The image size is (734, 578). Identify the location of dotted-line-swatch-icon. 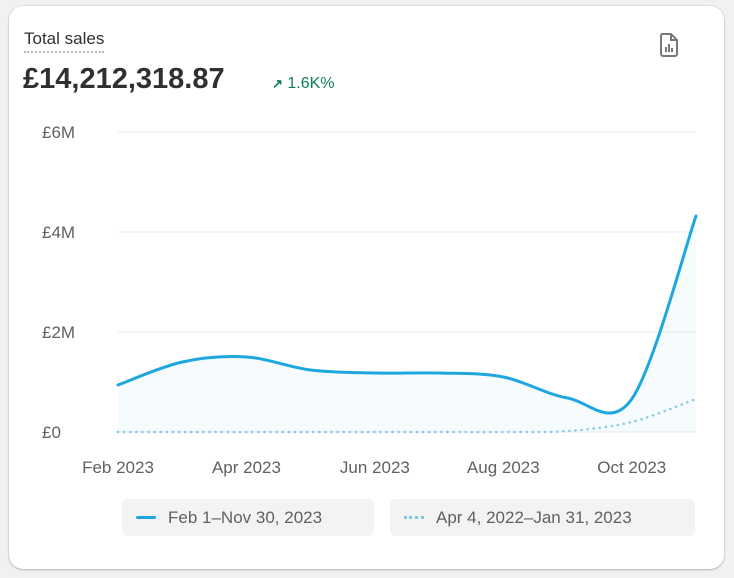
(414, 517).